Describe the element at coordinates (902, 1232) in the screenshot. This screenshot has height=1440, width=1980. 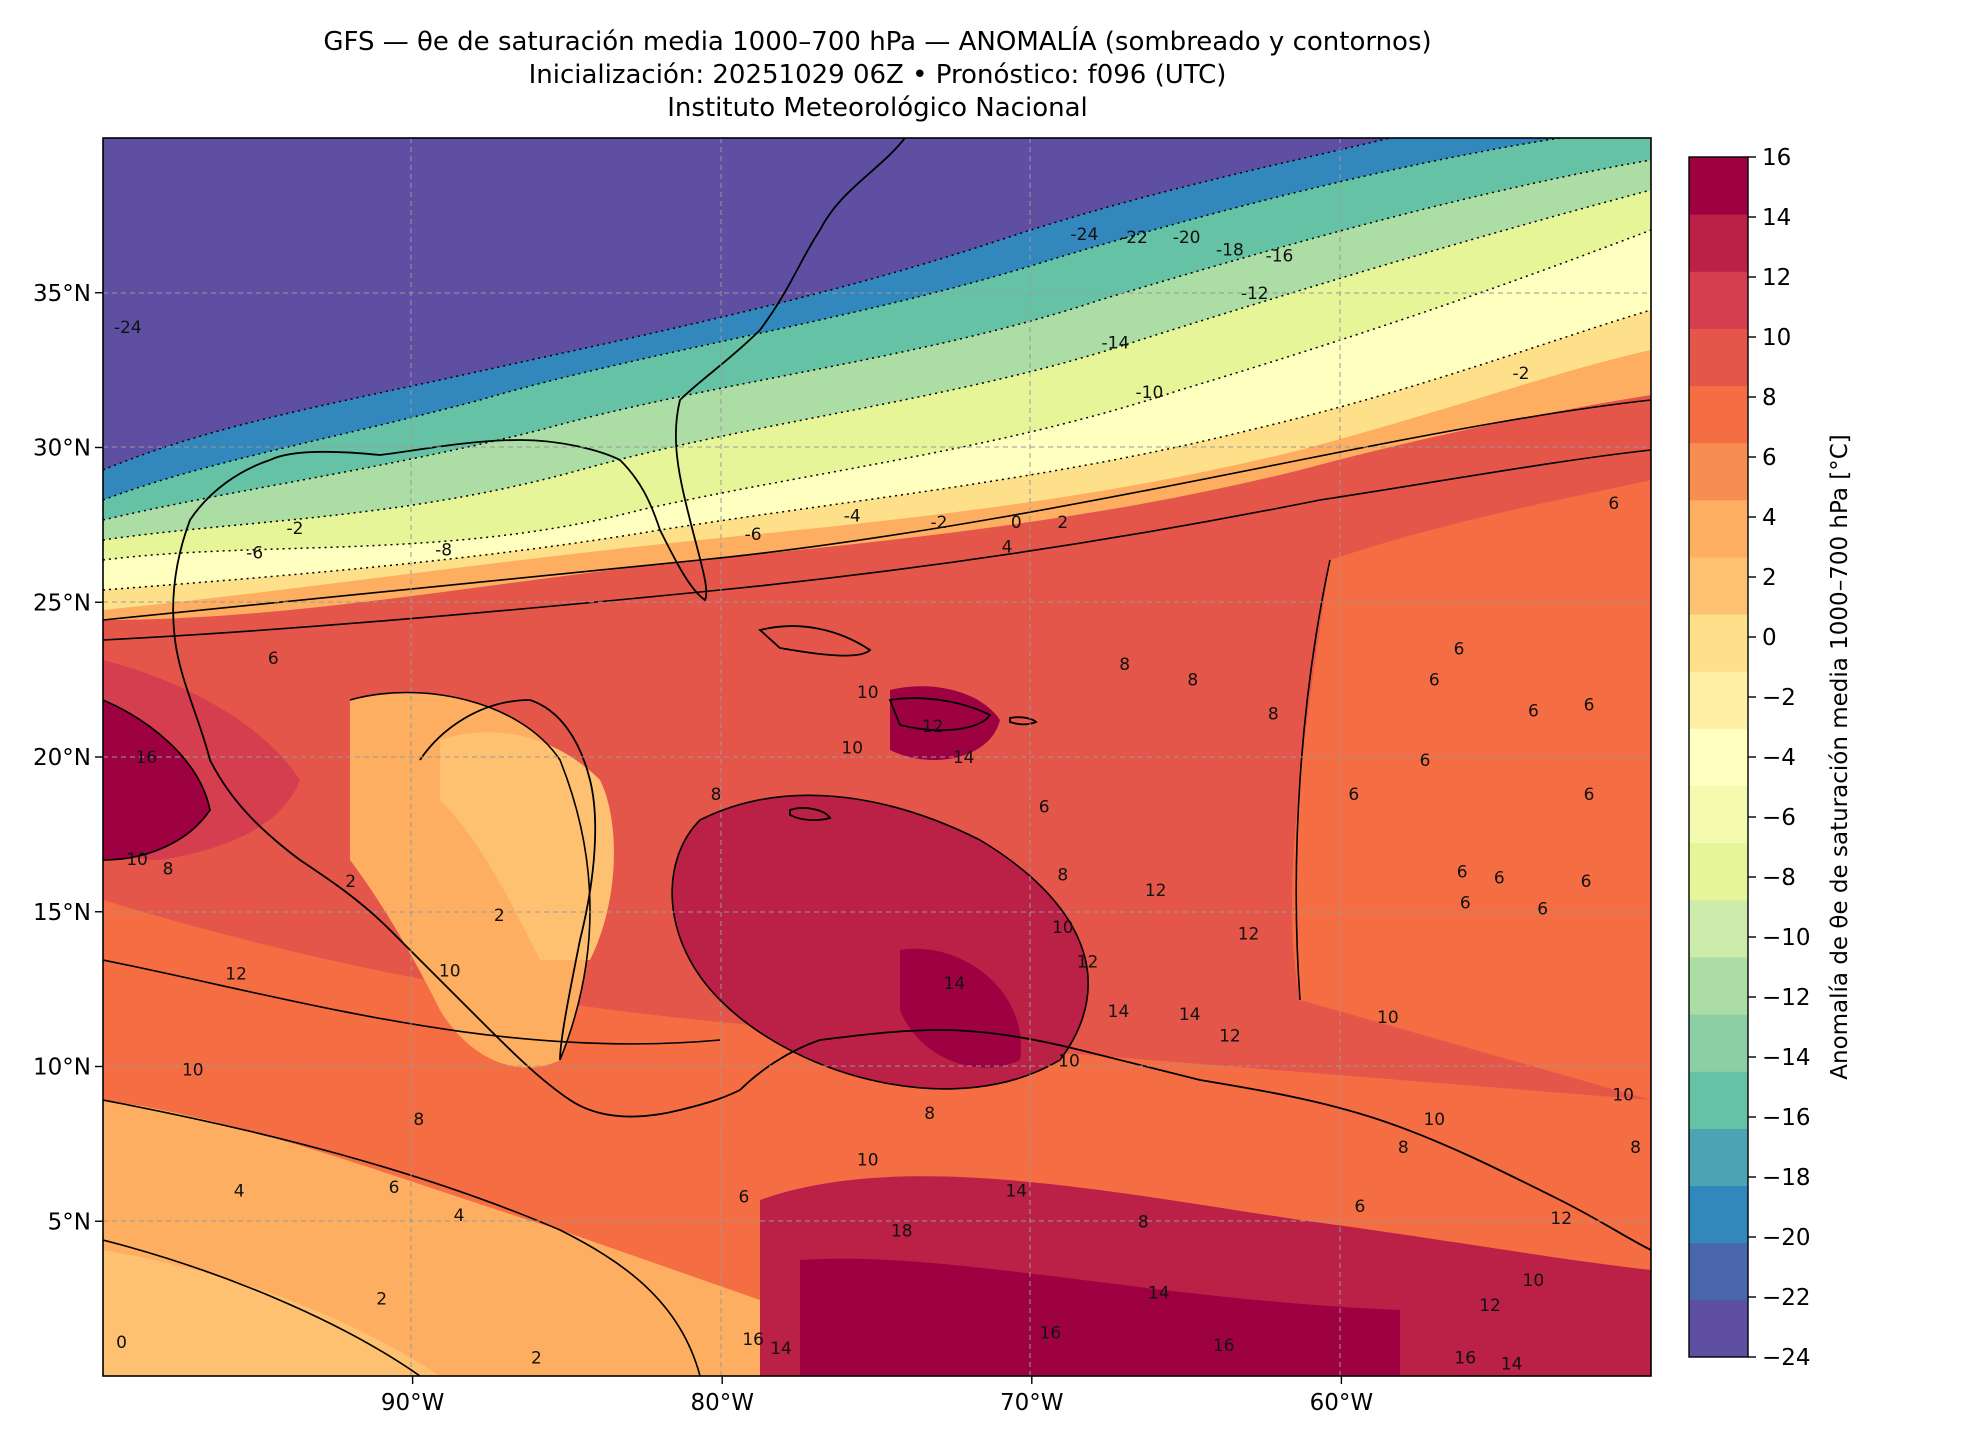
I see `contour-label: 18` at that location.